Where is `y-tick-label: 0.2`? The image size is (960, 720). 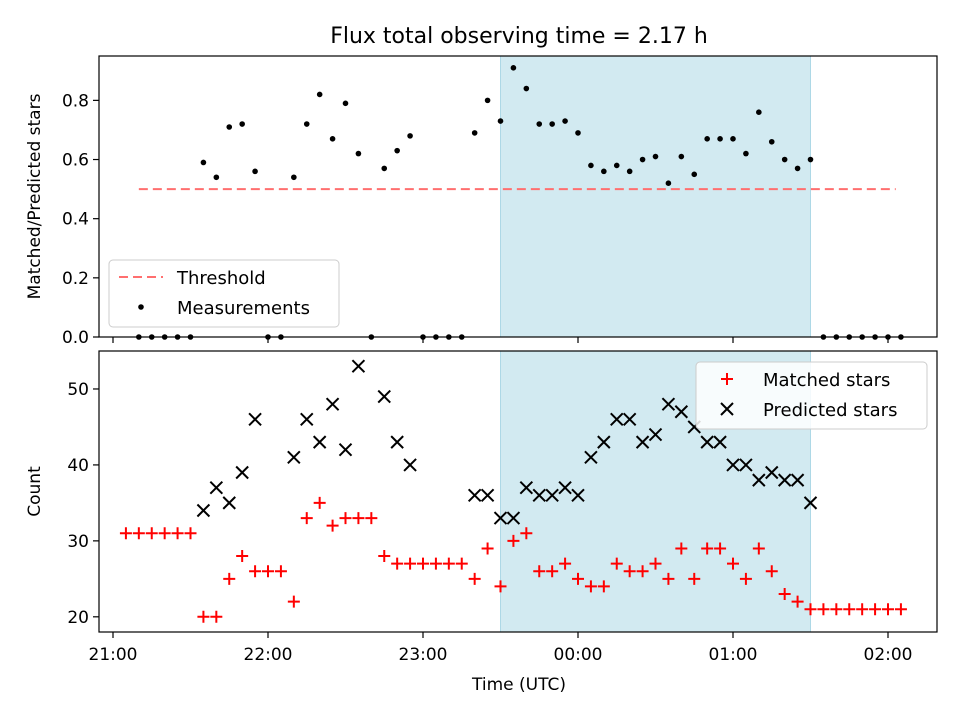
y-tick-label: 0.2 is located at coordinates (75, 279).